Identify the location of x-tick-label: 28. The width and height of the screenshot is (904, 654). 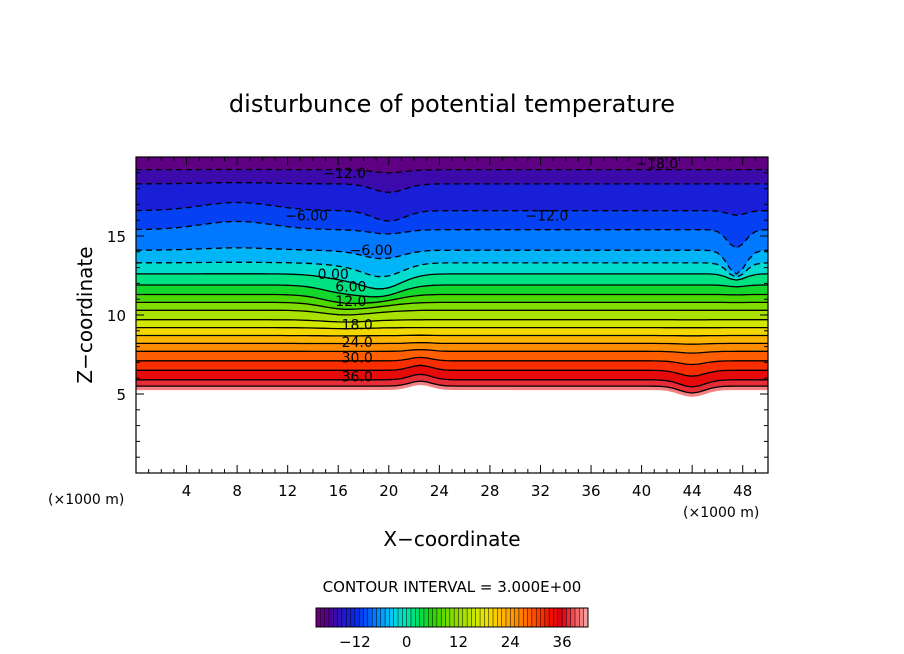
(489, 491).